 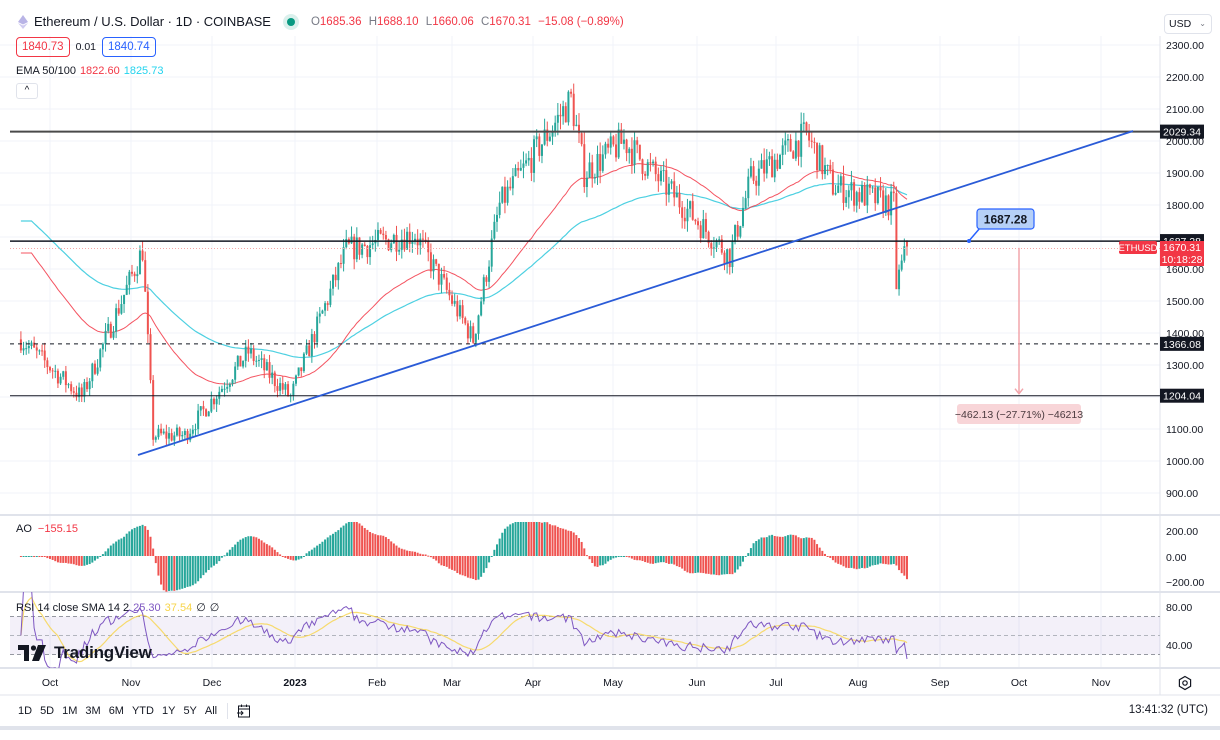 I want to click on rsi-legend: RSI 14 close SMA 14 2 25.30 37.54 ∅ ∅, so click(x=117, y=607).